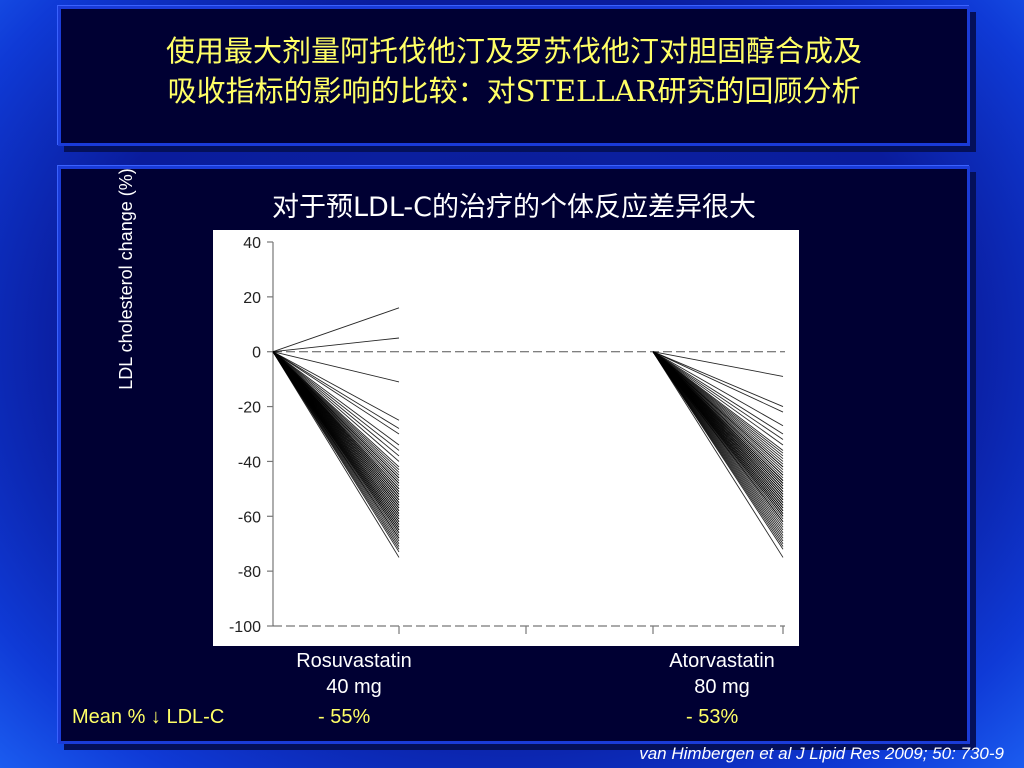  What do you see at coordinates (249, 408) in the screenshot?
I see `y-tick-label: -20` at bounding box center [249, 408].